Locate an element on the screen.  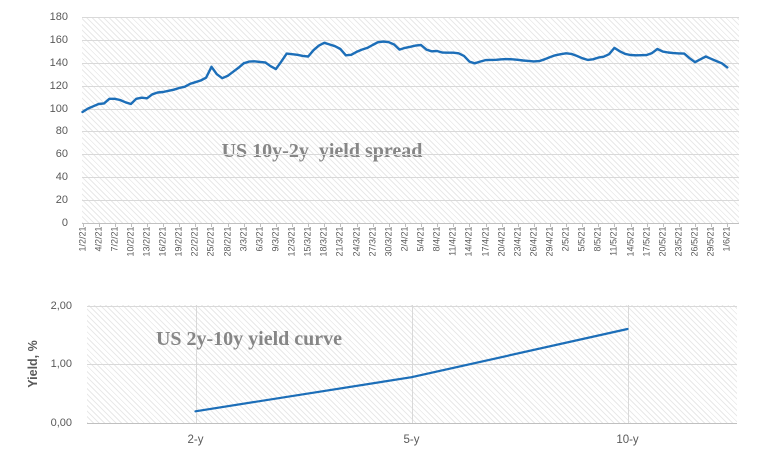
spread-series-line-layer is located at coordinates (405, 77).